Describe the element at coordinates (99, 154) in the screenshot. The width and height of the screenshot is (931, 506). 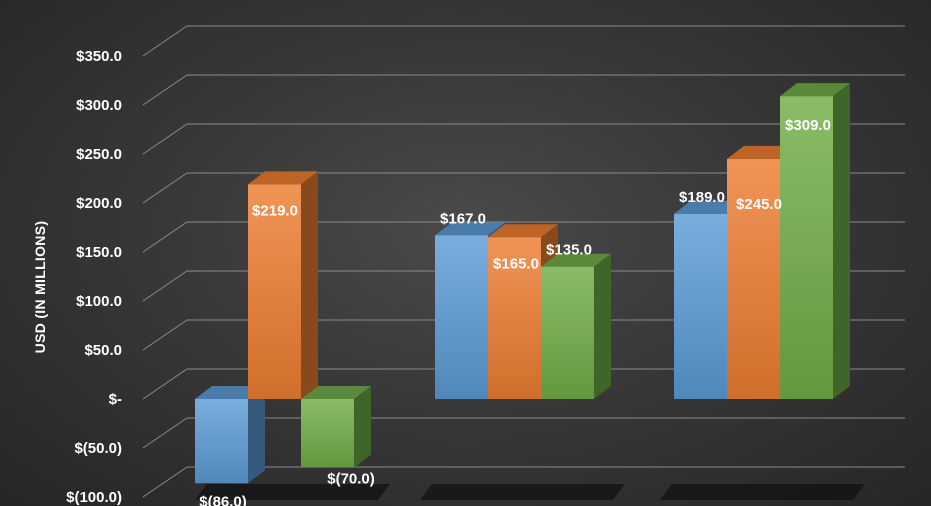
I see `y-tick-label: $250.0` at that location.